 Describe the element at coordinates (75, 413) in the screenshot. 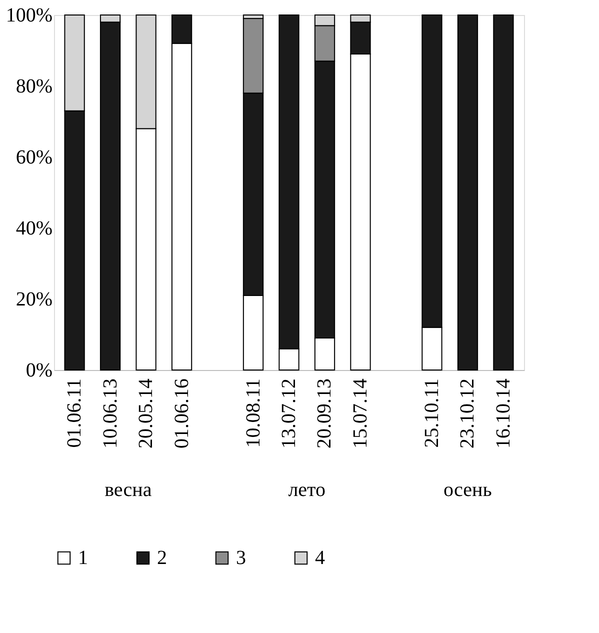

I see `x-tick-label: 01.06.11` at that location.